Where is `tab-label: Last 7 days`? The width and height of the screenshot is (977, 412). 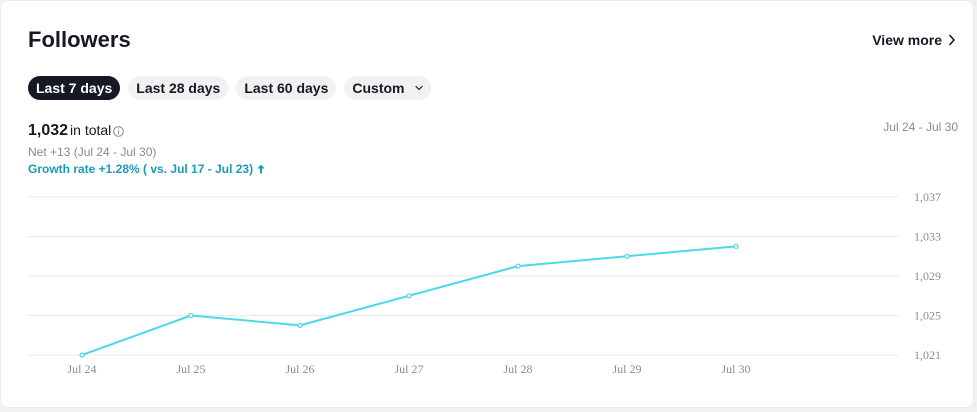
tab-label: Last 7 days is located at coordinates (74, 88).